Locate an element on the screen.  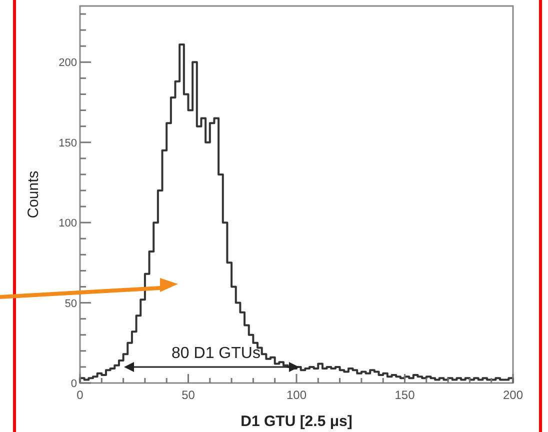
y-tick-label: 200 is located at coordinates (67, 63).